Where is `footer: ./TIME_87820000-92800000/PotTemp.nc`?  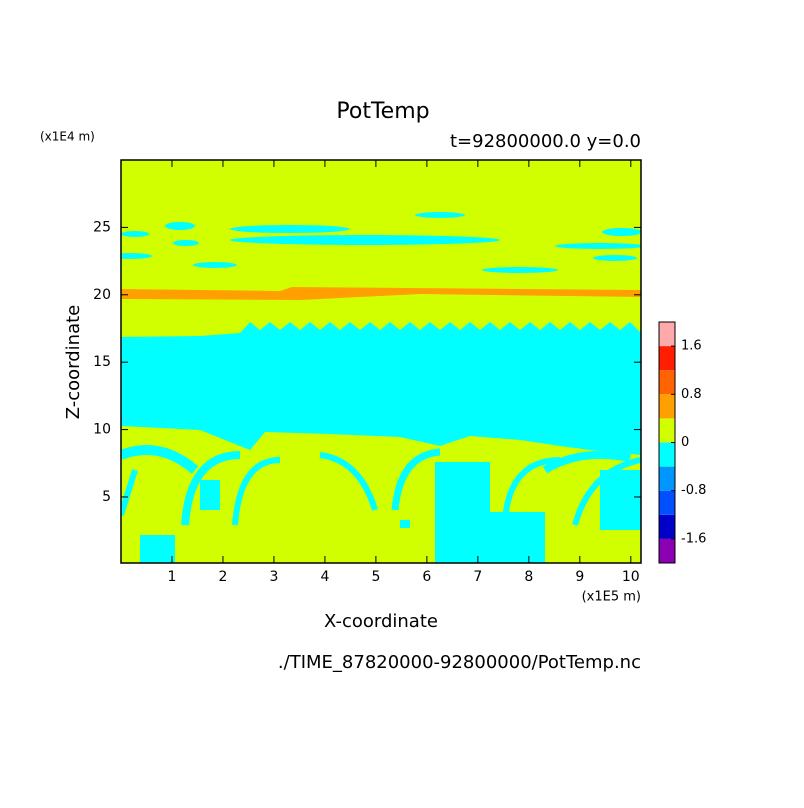
footer: ./TIME_87820000-92800000/PotTemp.nc is located at coordinates (459, 662).